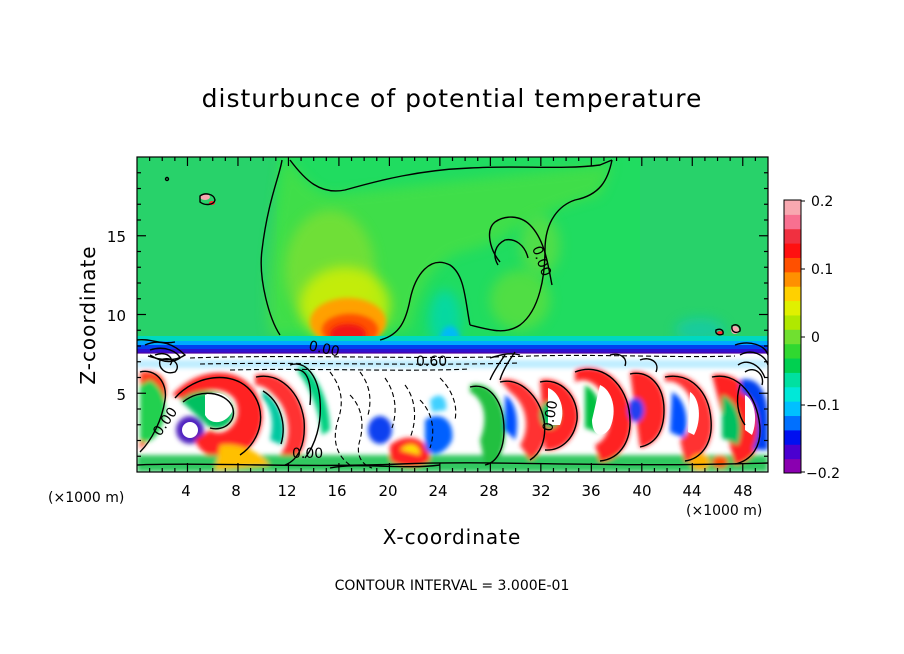 The image size is (904, 654). Describe the element at coordinates (431, 362) in the screenshot. I see `contour-label: 0.60` at that location.